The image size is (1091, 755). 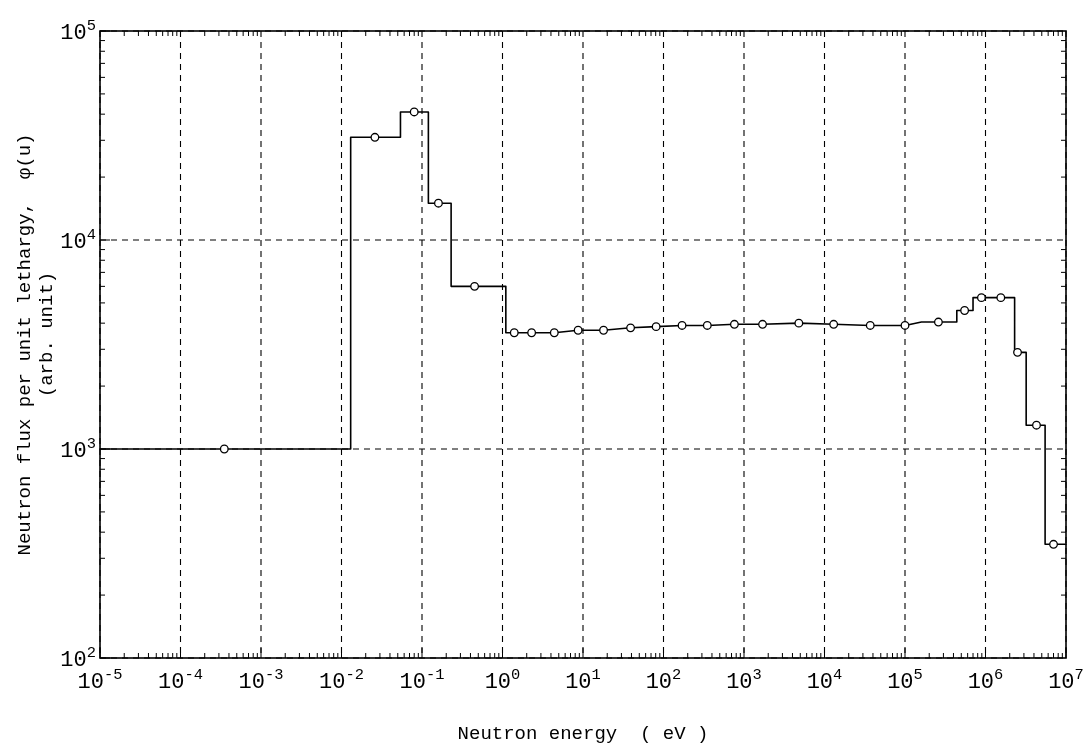 What do you see at coordinates (502, 680) in the screenshot?
I see `x-tick-label: 10$^{0}$` at bounding box center [502, 680].